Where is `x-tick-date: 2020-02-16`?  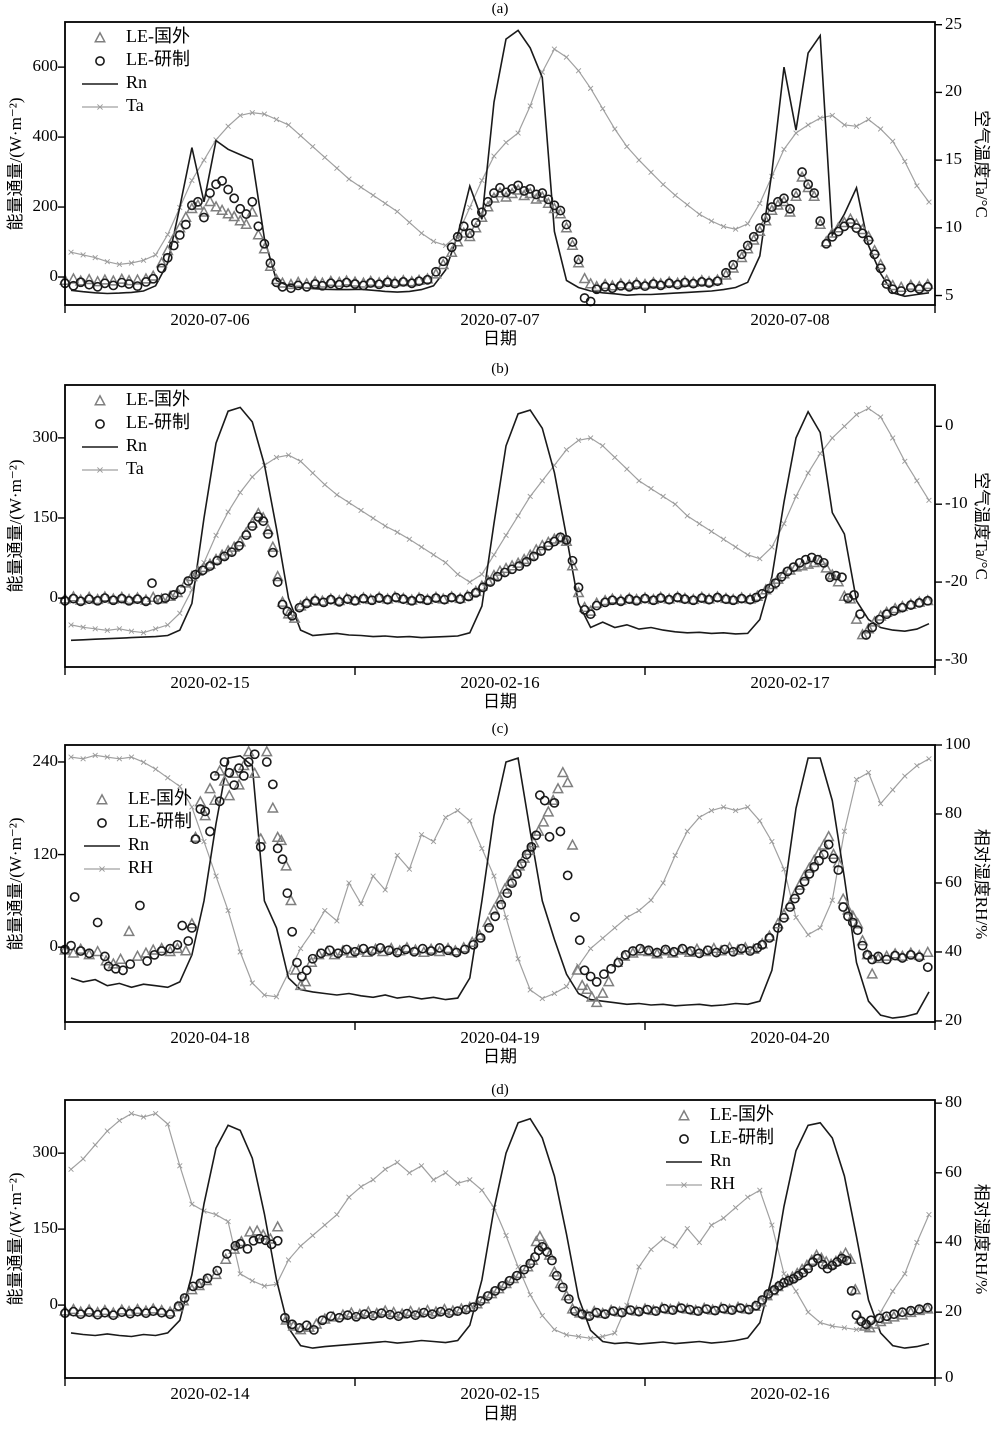
x-tick-date: 2020-02-16 is located at coordinates (790, 1393).